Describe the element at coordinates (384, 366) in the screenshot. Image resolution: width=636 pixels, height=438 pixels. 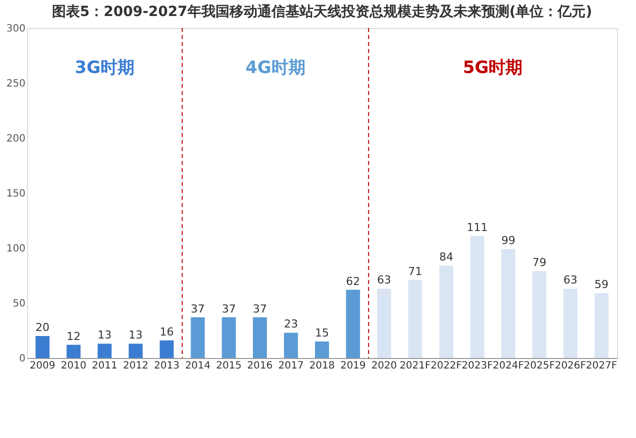
I see `x-tick-label: 2020` at that location.